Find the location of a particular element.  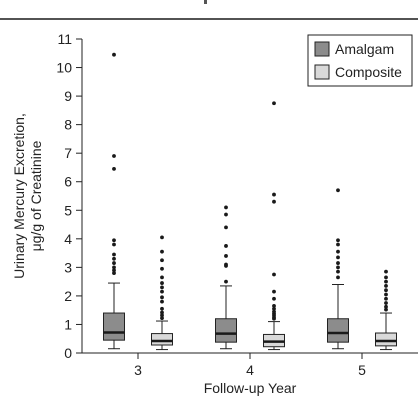

x-tick-label: 3 is located at coordinates (138, 370).